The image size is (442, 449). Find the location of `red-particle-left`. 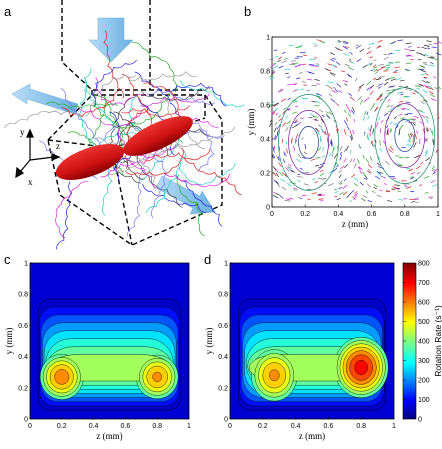

red-particle-left is located at coordinates (90, 162).